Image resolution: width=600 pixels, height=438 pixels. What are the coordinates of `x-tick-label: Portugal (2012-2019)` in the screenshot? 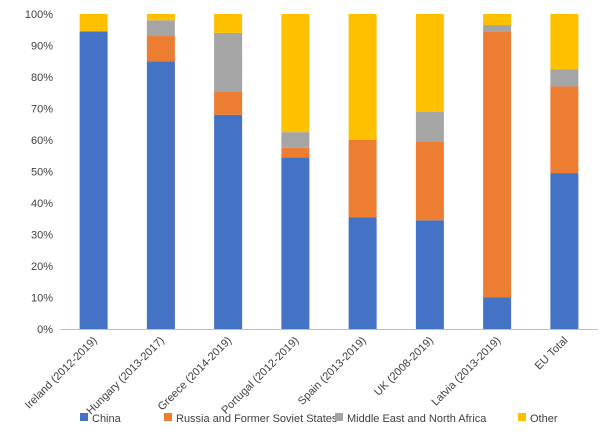 It's located at (260, 376).